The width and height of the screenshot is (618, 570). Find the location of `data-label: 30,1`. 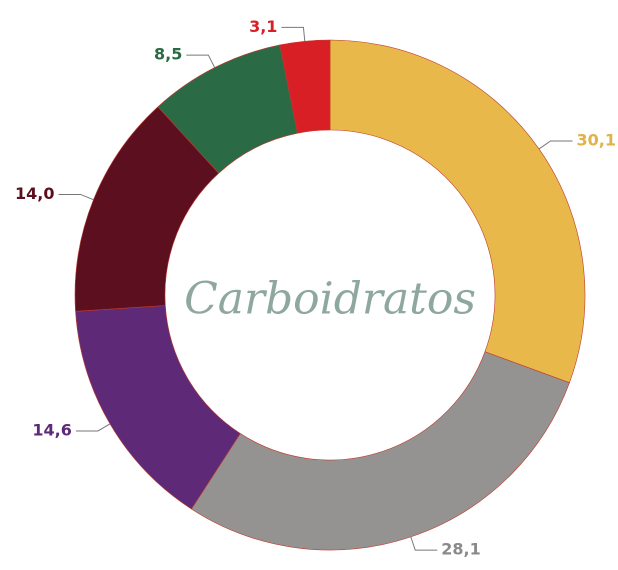

data-label: 30,1 is located at coordinates (596, 139).